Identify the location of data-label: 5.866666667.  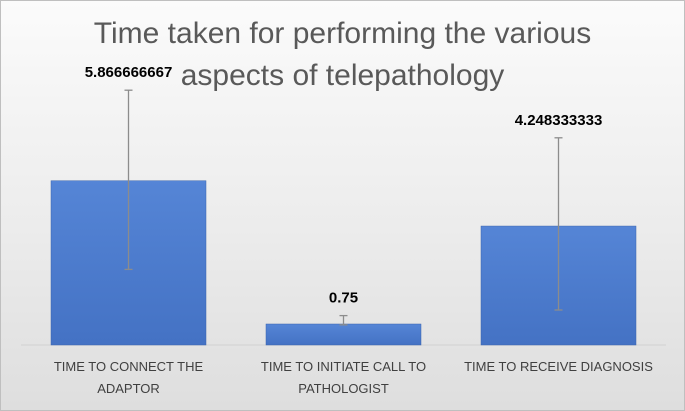
(129, 72).